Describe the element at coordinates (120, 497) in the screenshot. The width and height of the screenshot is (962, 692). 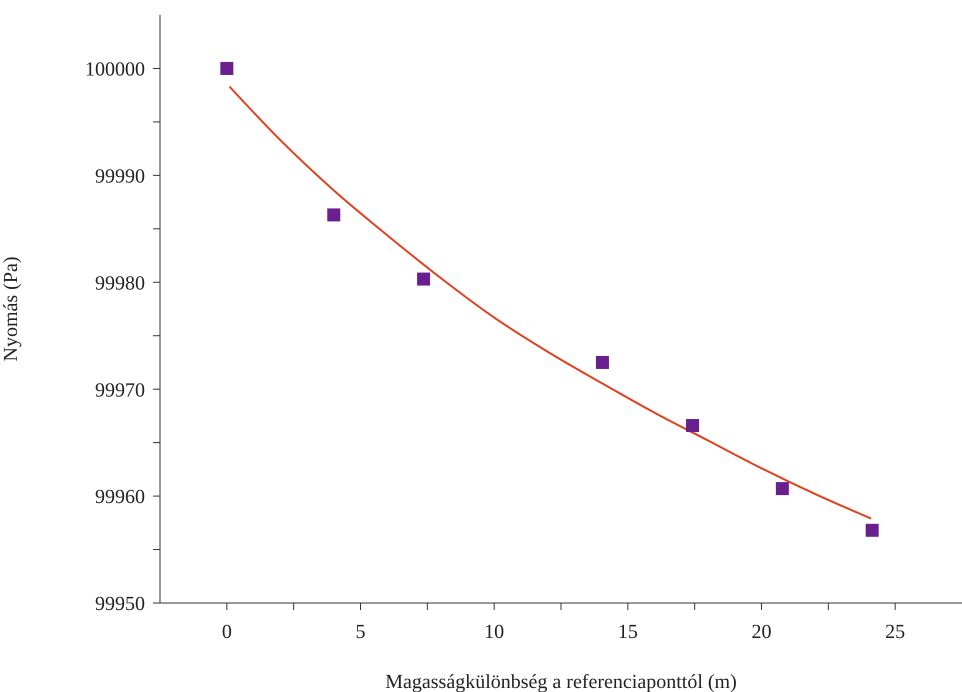
I see `y-tick-label: 99960` at that location.